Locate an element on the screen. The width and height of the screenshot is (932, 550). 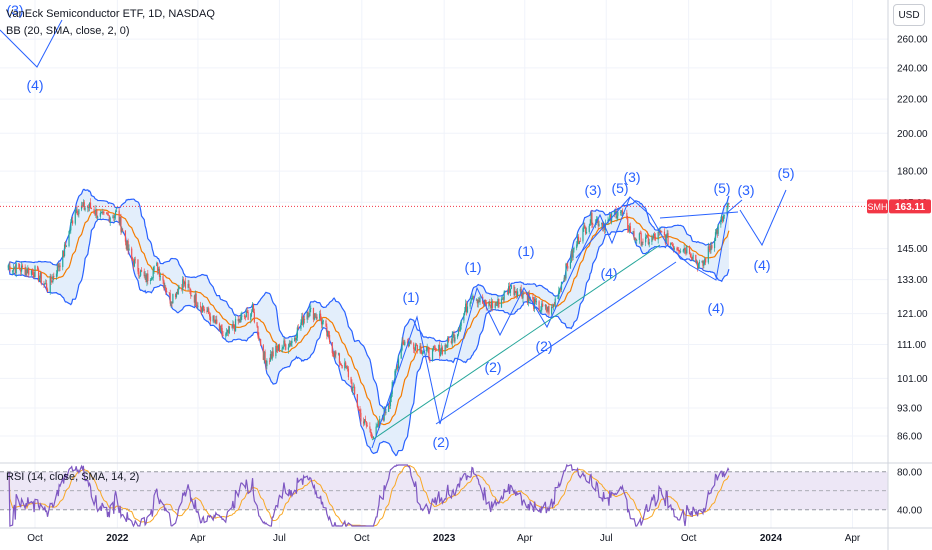
indicator-label: BB (20, SMA, close, 2, 0) is located at coordinates (68, 31).